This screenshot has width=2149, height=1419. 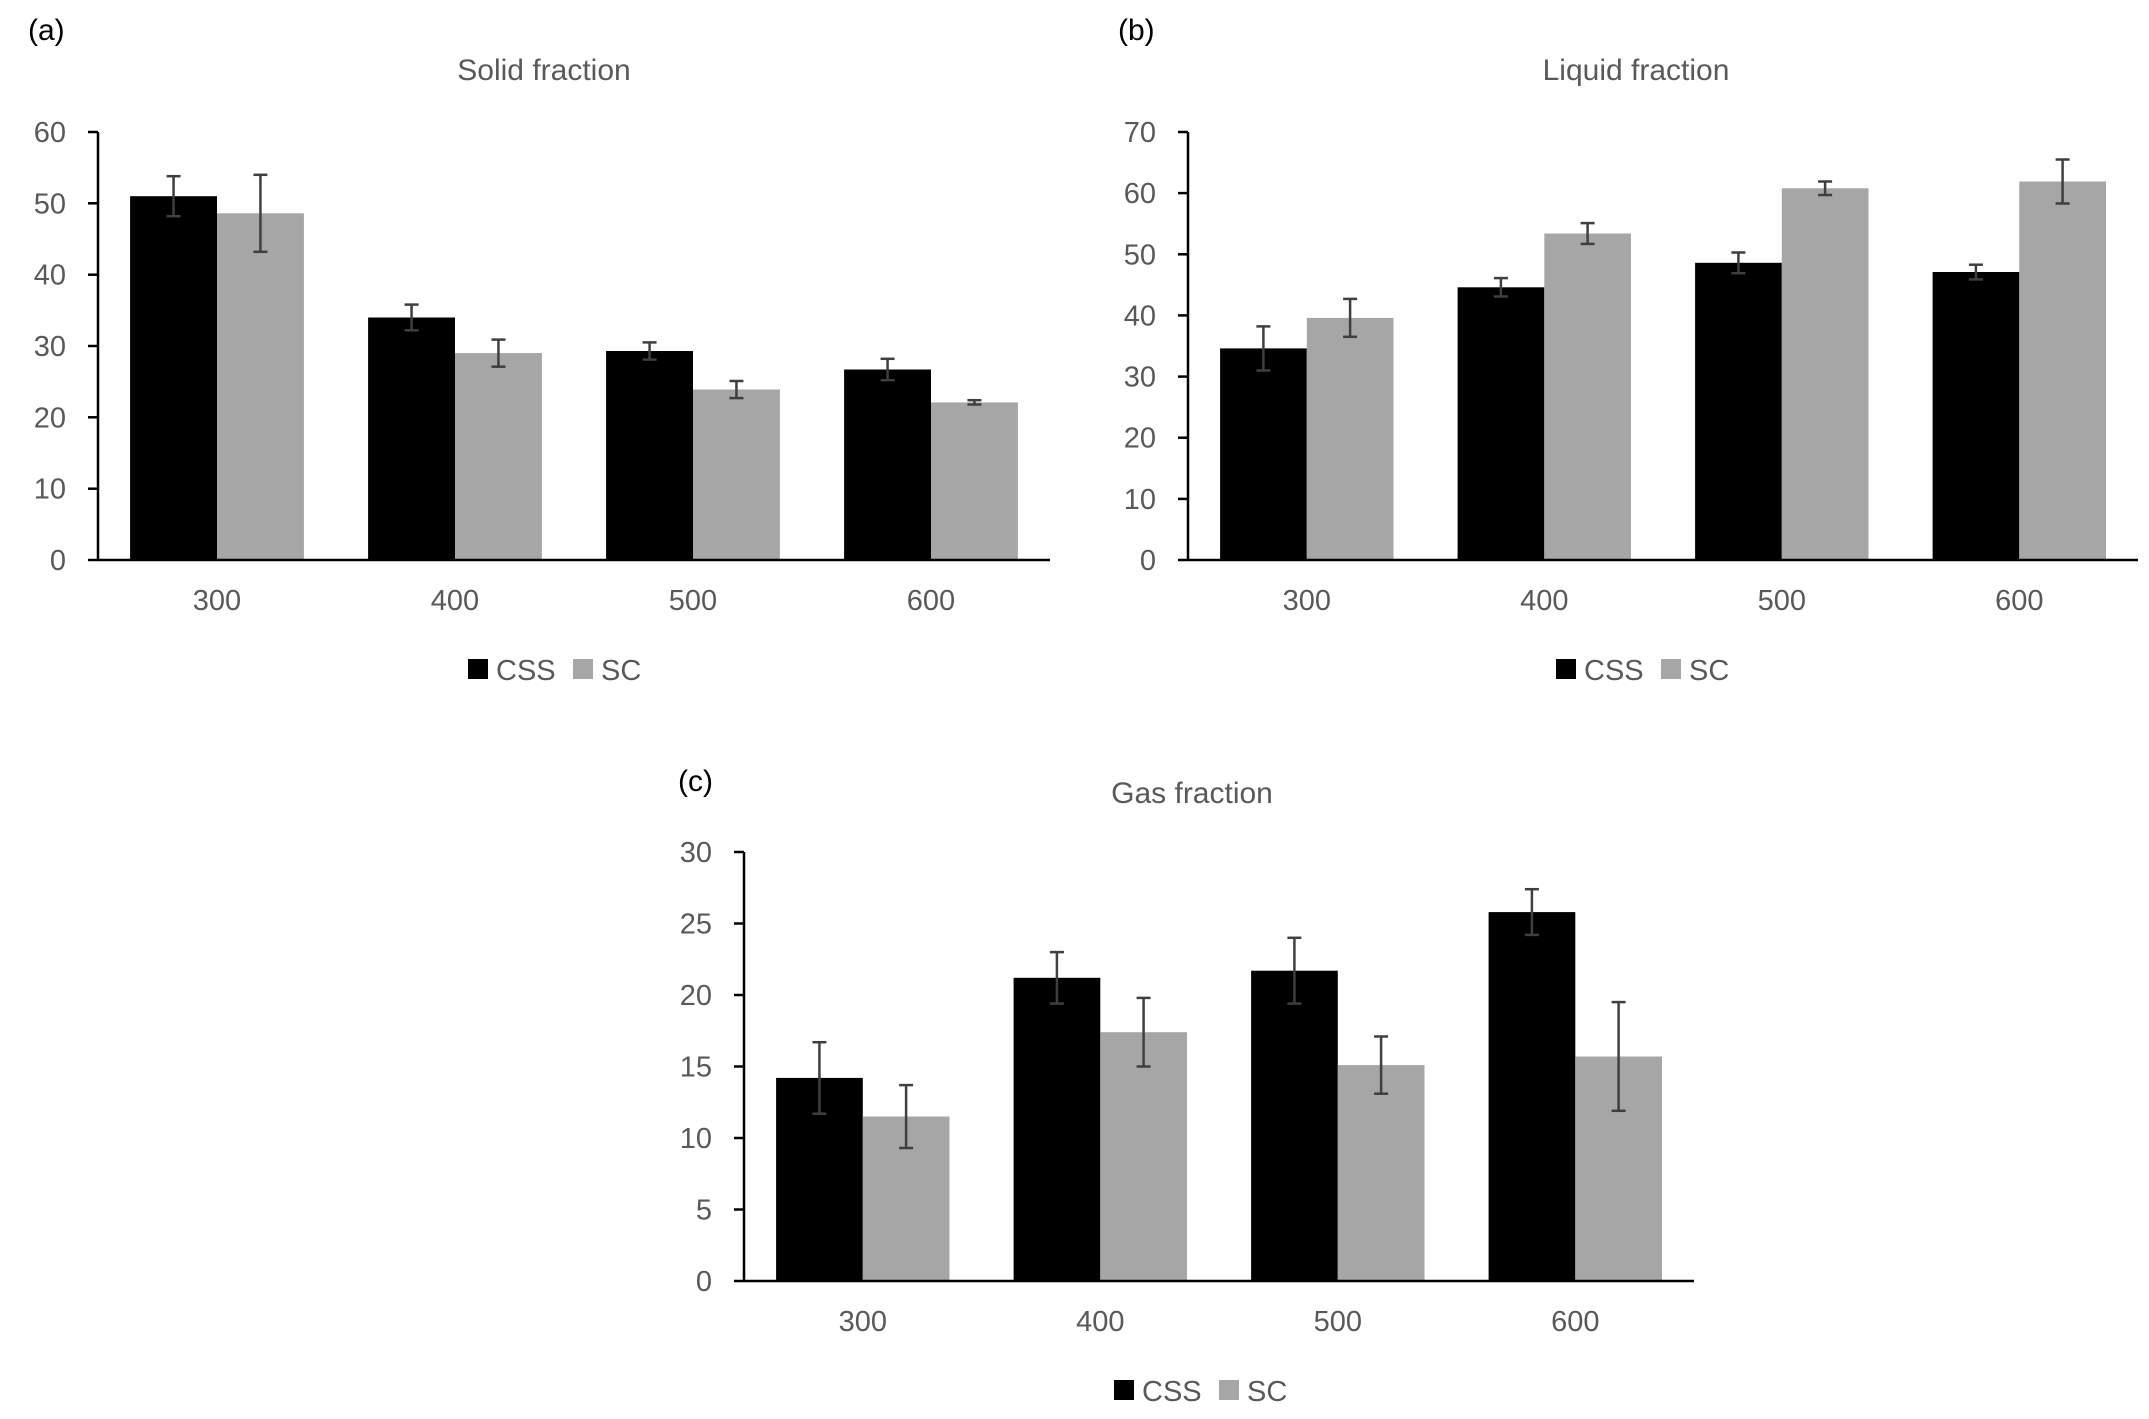 I want to click on panel-label: (c), so click(x=695, y=781).